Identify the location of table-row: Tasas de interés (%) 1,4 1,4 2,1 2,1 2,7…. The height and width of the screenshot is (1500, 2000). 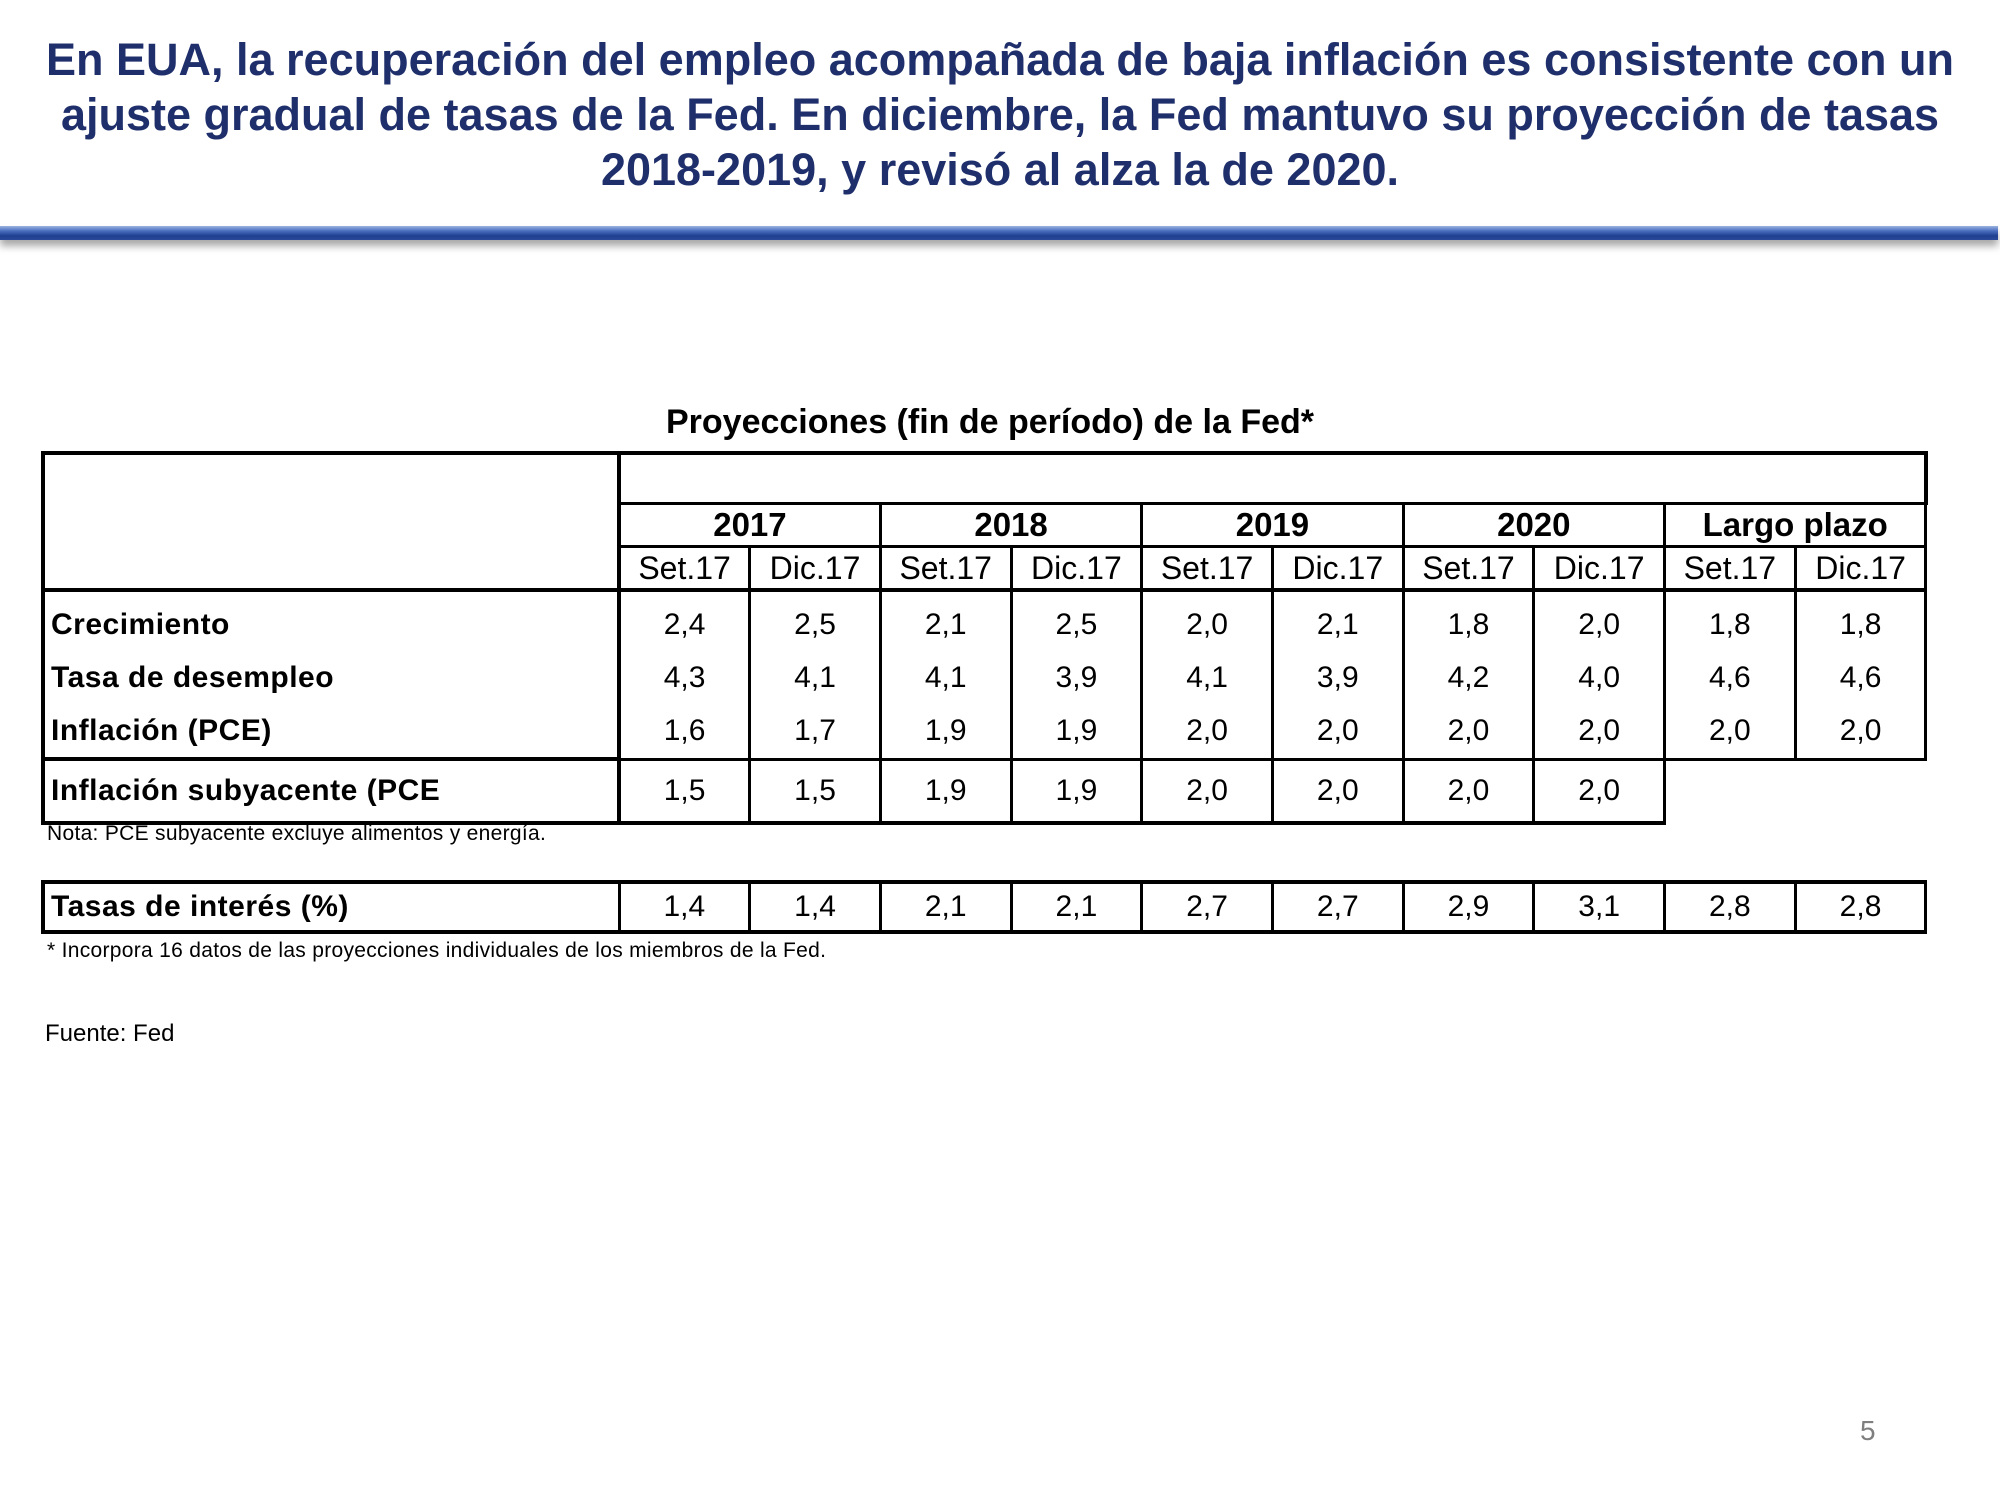
(984, 907).